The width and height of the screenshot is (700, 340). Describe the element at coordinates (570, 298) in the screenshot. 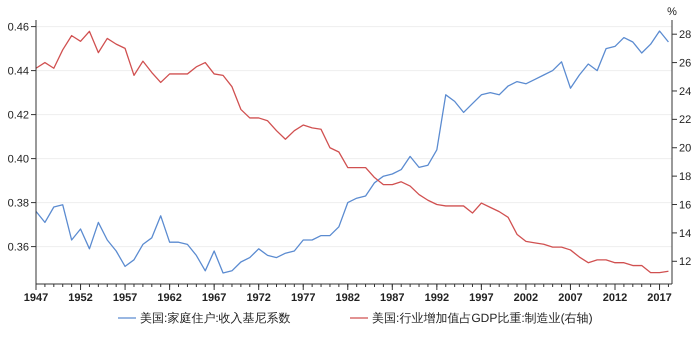

I see `x-tick-label: 2007` at that location.